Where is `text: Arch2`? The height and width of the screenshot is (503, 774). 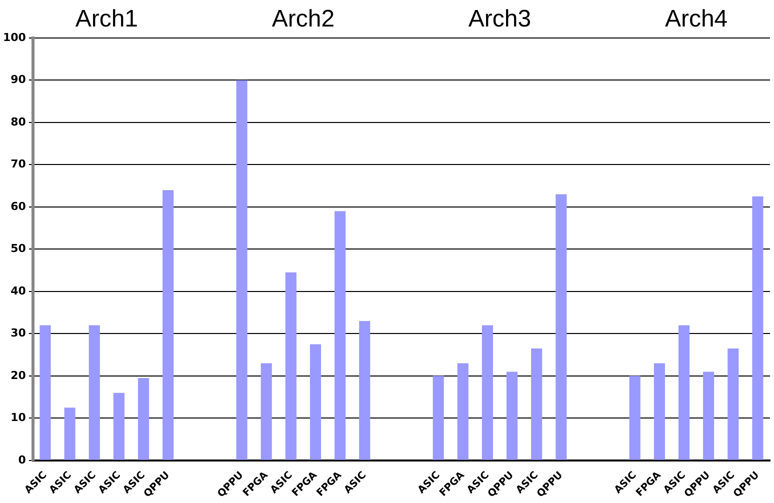
text: Arch2 is located at coordinates (303, 19).